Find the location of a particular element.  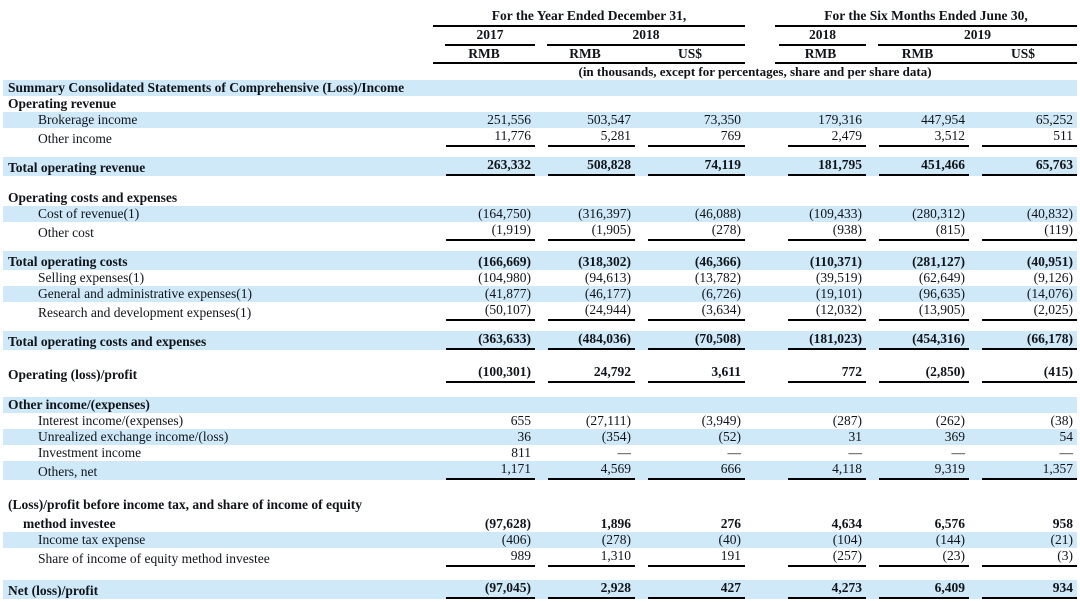

value: 427 is located at coordinates (696, 589).